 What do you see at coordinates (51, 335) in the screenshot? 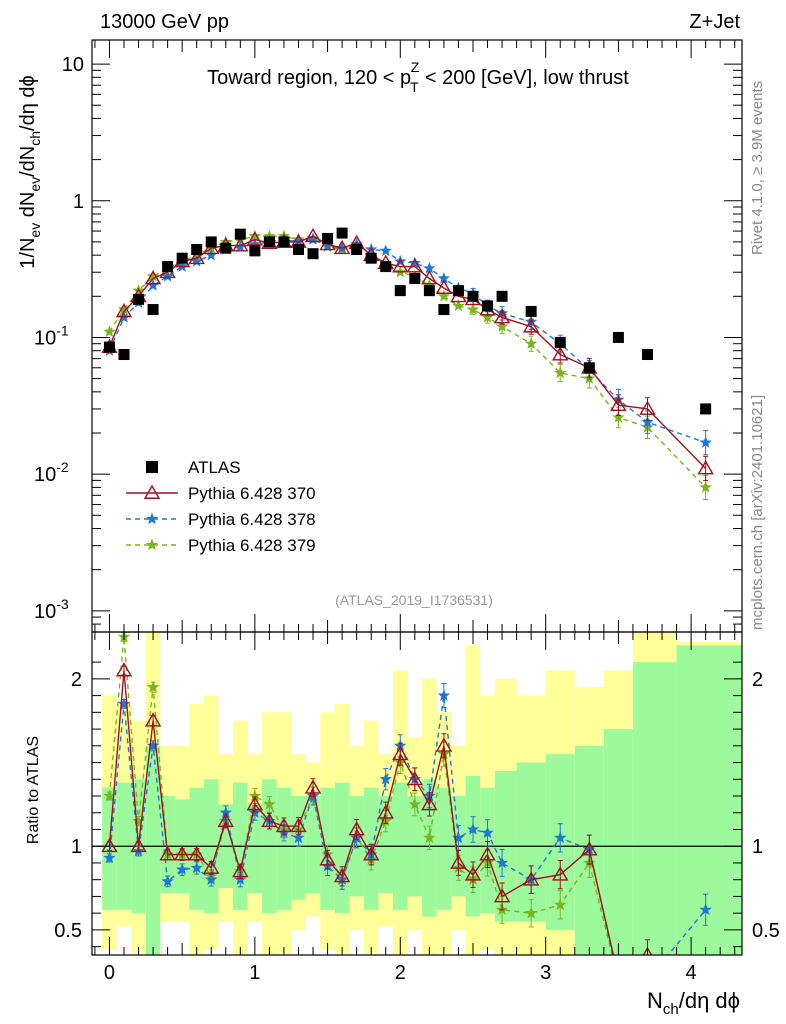
I see `main-y-tick-label: 10⁻¹` at bounding box center [51, 335].